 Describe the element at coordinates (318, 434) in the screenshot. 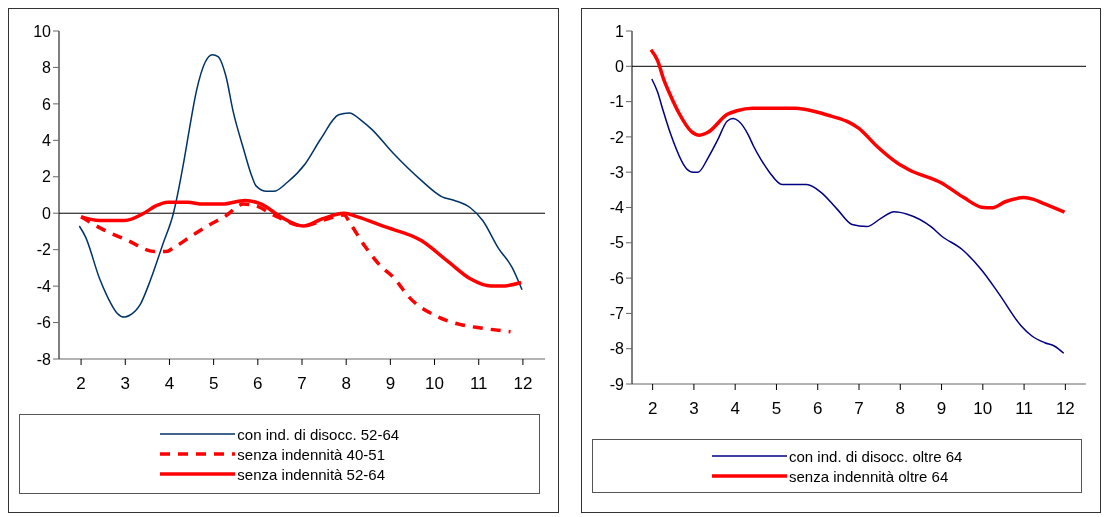

I see `legend-label: con ind. di disocc. 52-64` at that location.